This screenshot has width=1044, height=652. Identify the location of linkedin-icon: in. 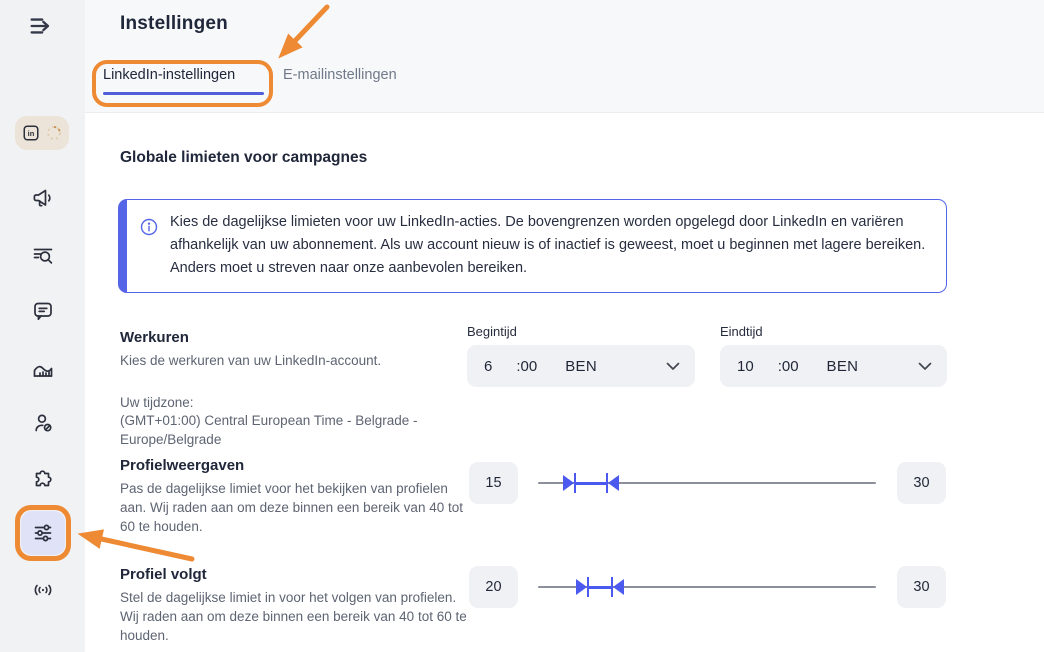
(31, 133).